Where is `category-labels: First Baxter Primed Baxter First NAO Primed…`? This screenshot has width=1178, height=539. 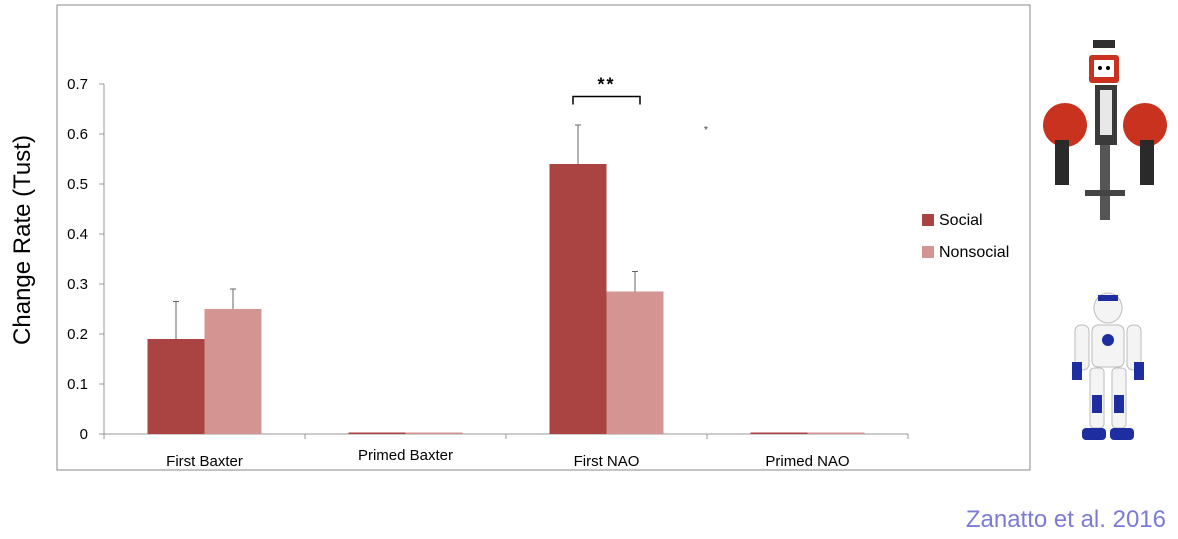
category-labels: First Baxter Primed Baxter First NAO Primed… is located at coordinates (507, 458).